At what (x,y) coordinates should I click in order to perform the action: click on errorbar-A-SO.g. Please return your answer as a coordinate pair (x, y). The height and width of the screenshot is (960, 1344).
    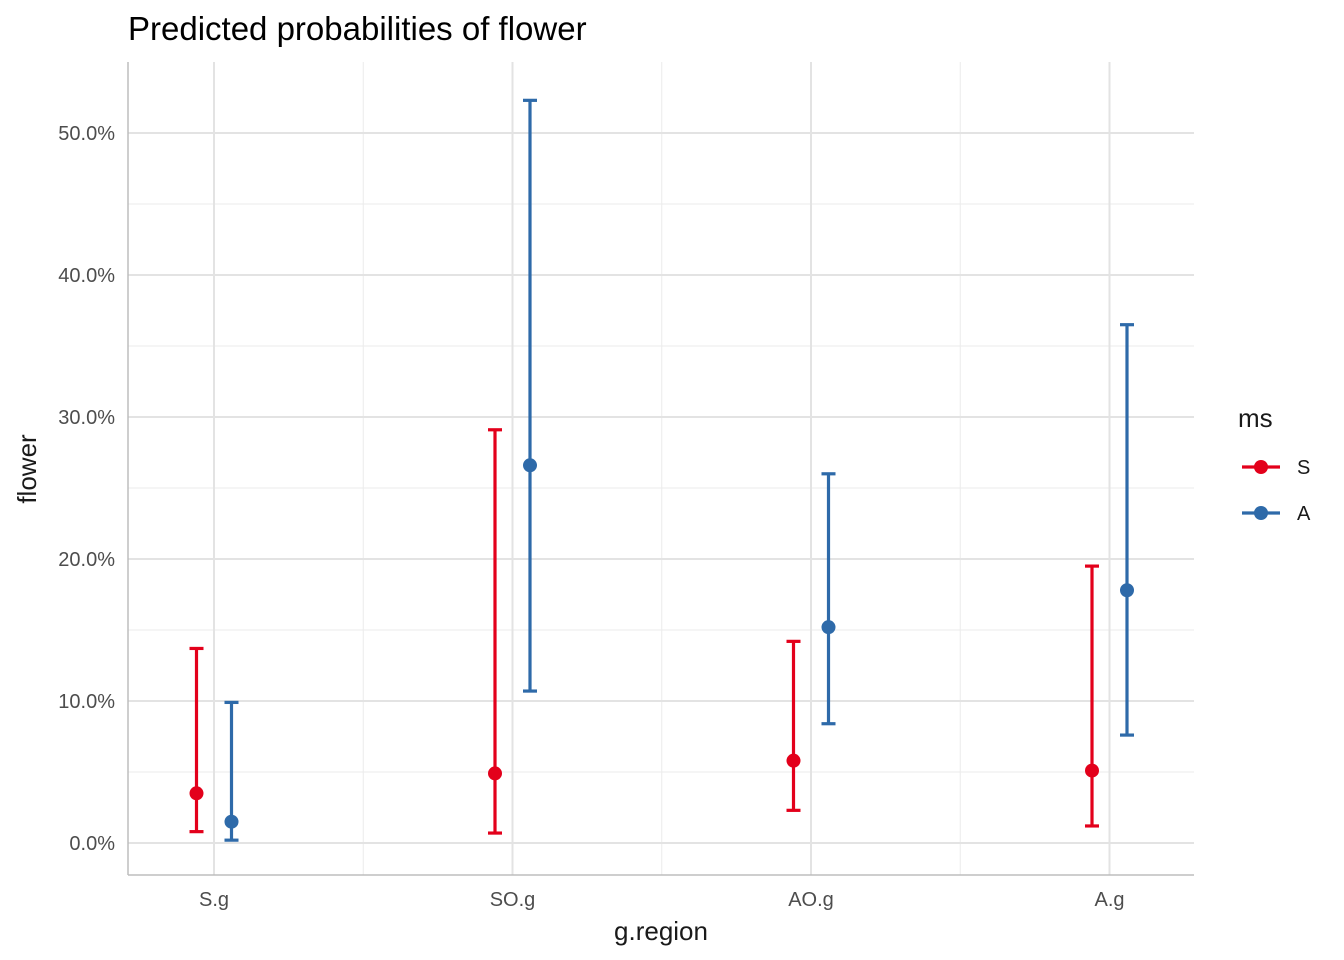
    Looking at the image, I should click on (530, 395).